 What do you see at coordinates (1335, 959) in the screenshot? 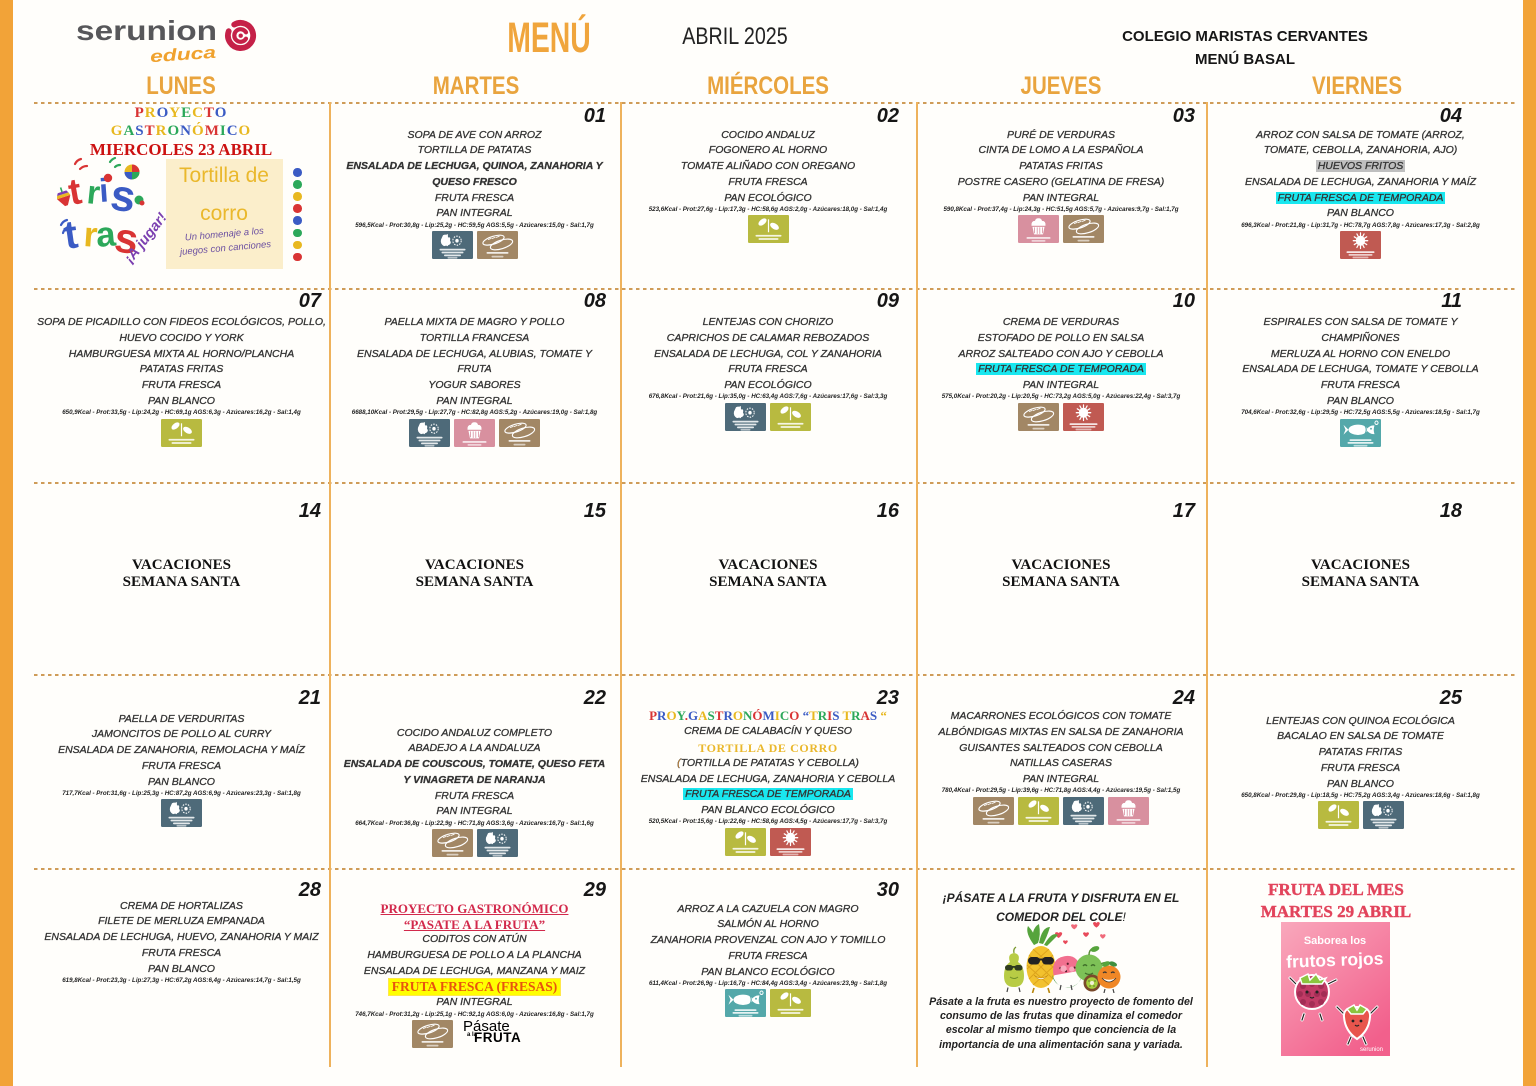
I see `svg-text: frutos rojos` at bounding box center [1335, 959].